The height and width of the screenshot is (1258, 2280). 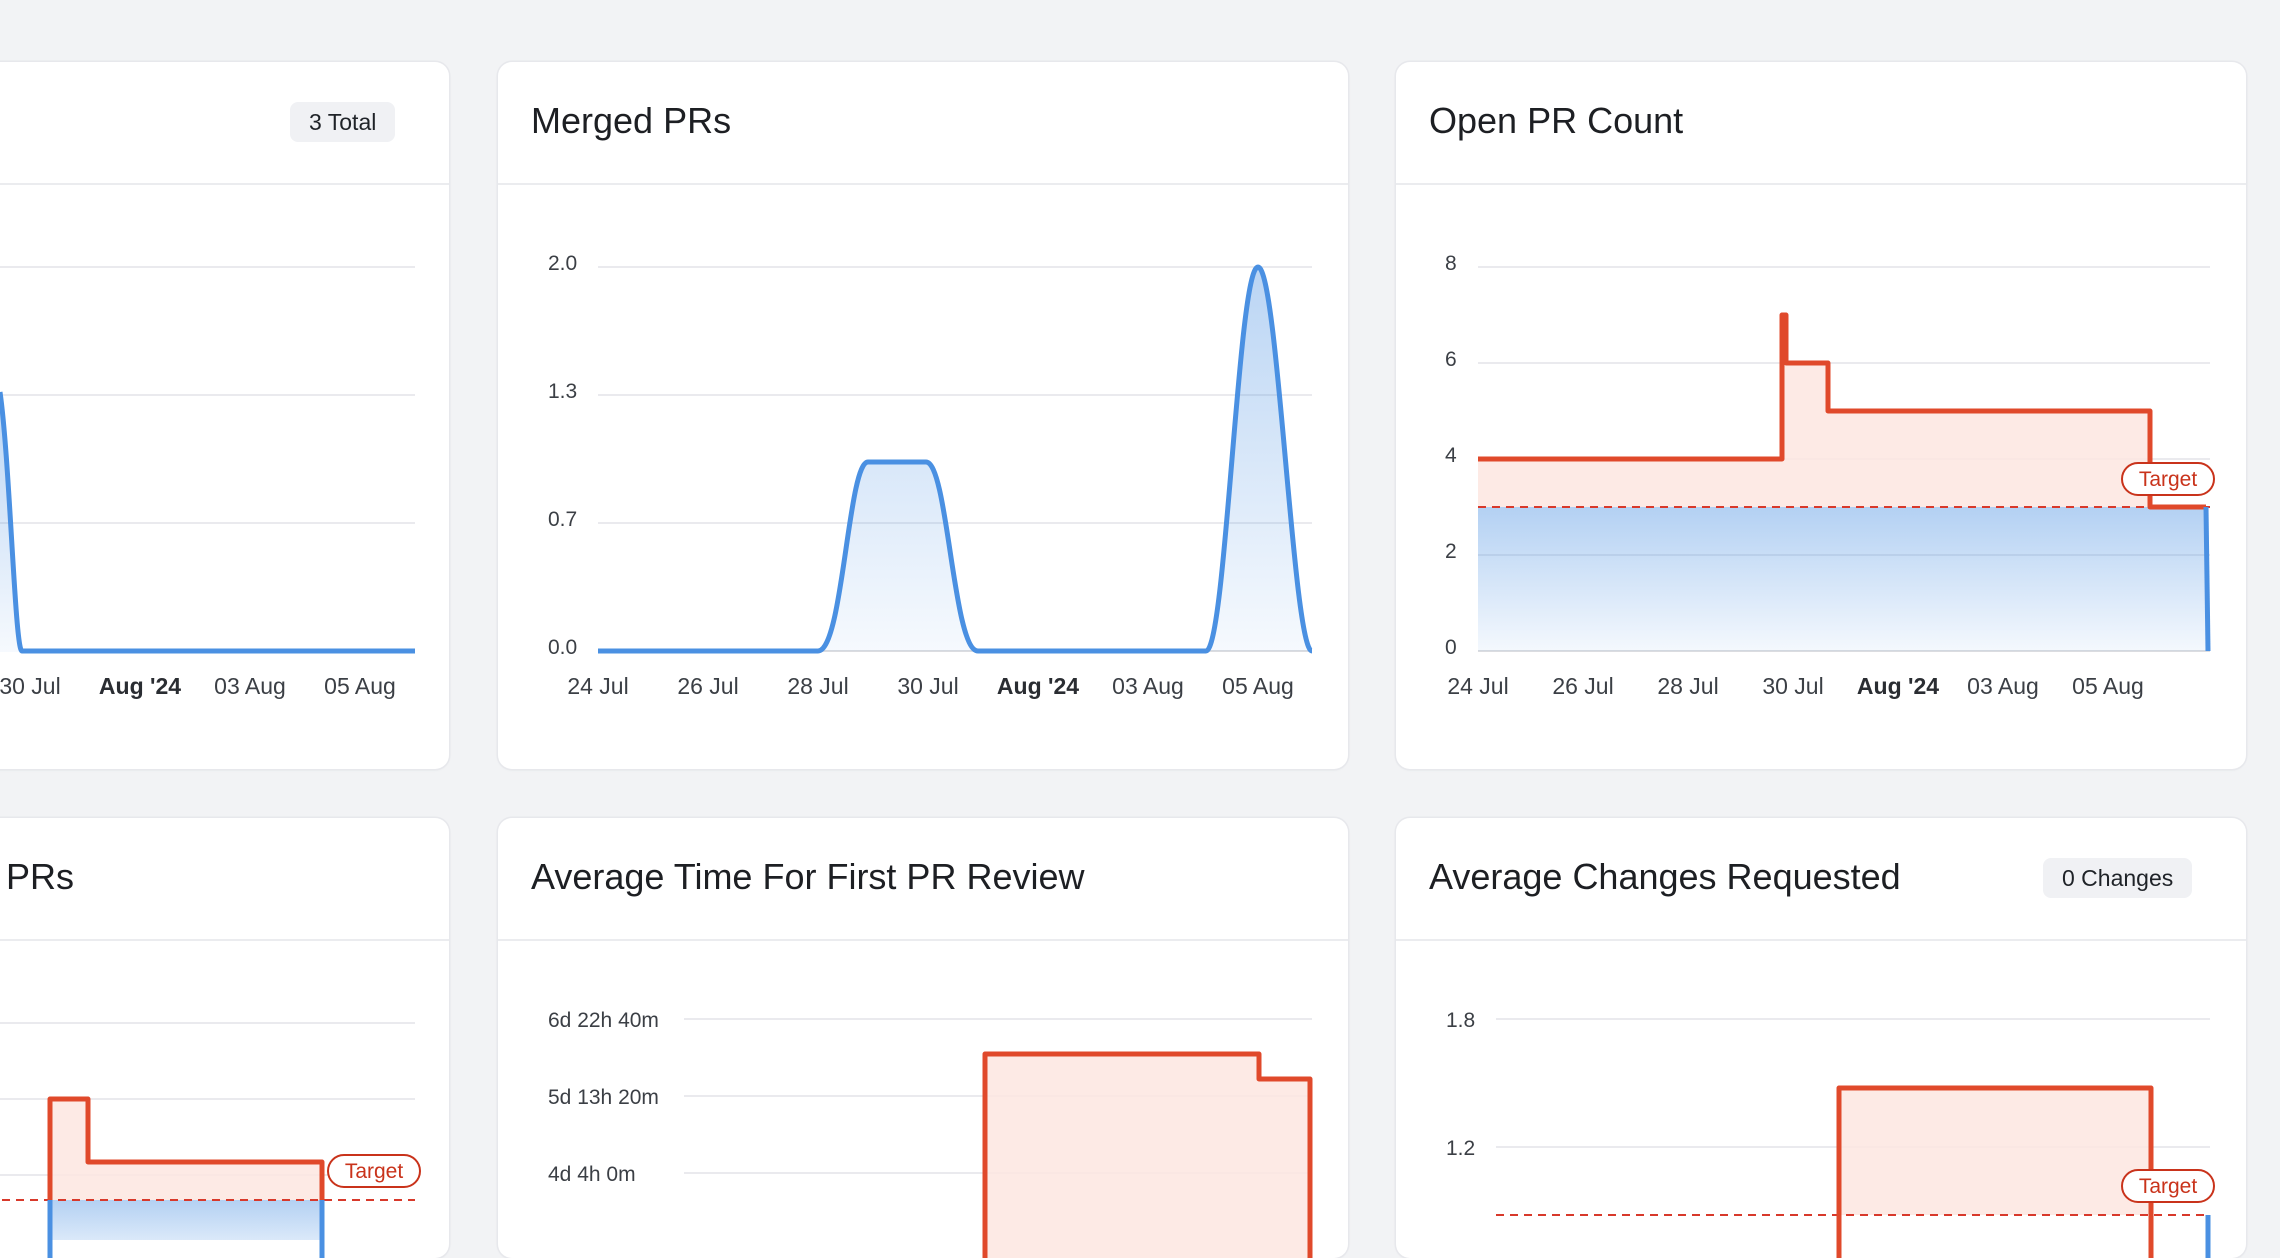 What do you see at coordinates (1451, 551) in the screenshot?
I see `y-tick-label: 2` at bounding box center [1451, 551].